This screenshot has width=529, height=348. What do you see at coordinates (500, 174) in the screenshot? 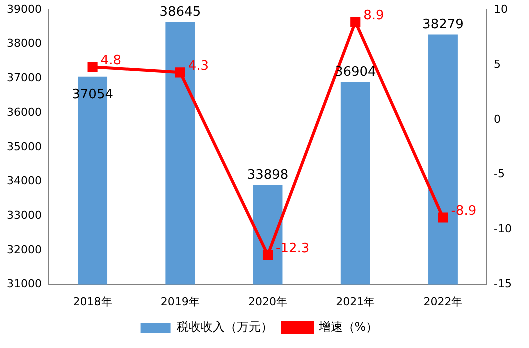
I see `y2-tick-label: -5` at bounding box center [500, 174].